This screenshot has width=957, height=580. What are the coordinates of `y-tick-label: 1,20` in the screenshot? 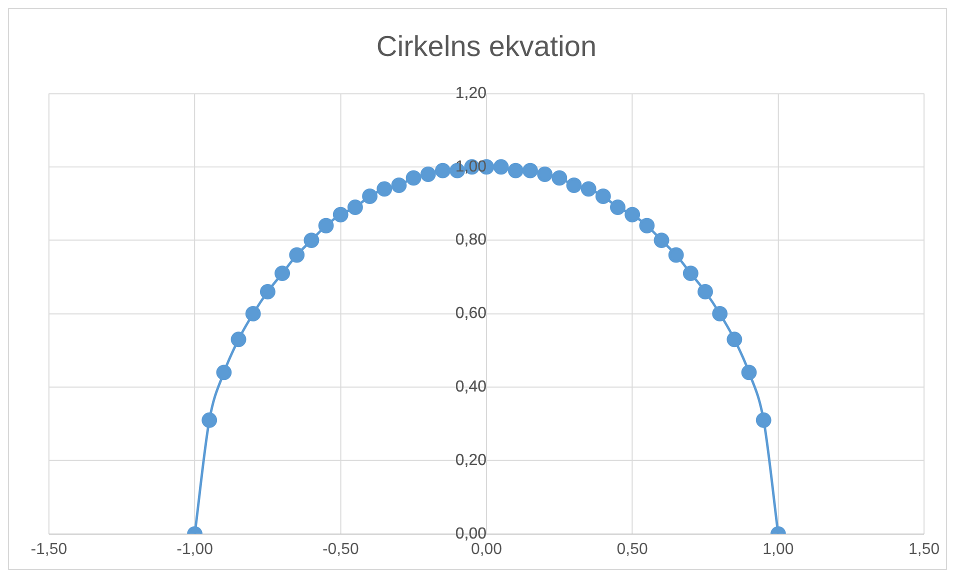 It's located at (471, 93).